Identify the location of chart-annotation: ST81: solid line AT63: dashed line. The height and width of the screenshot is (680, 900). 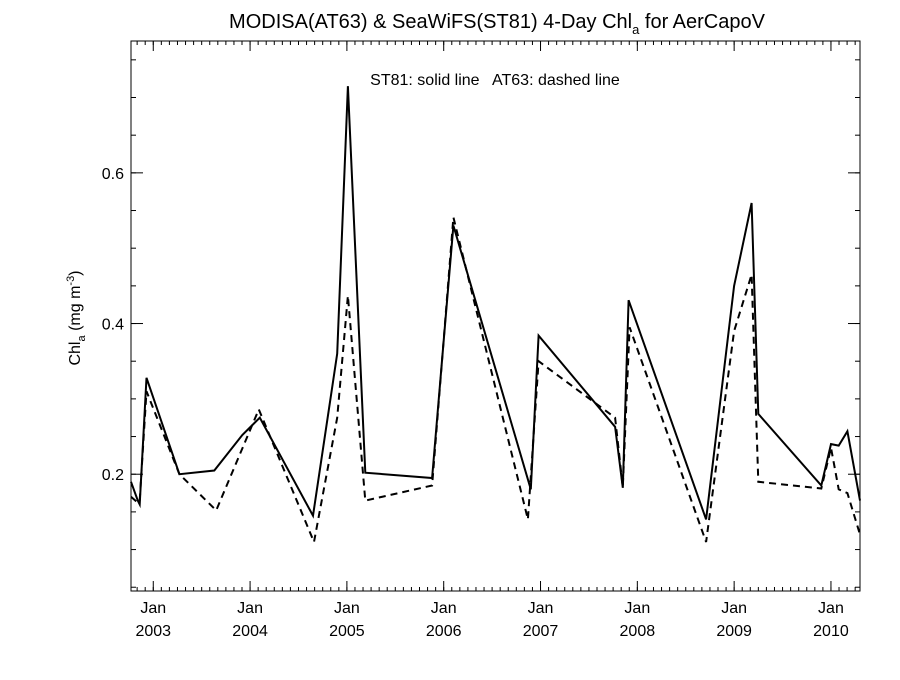
(495, 80).